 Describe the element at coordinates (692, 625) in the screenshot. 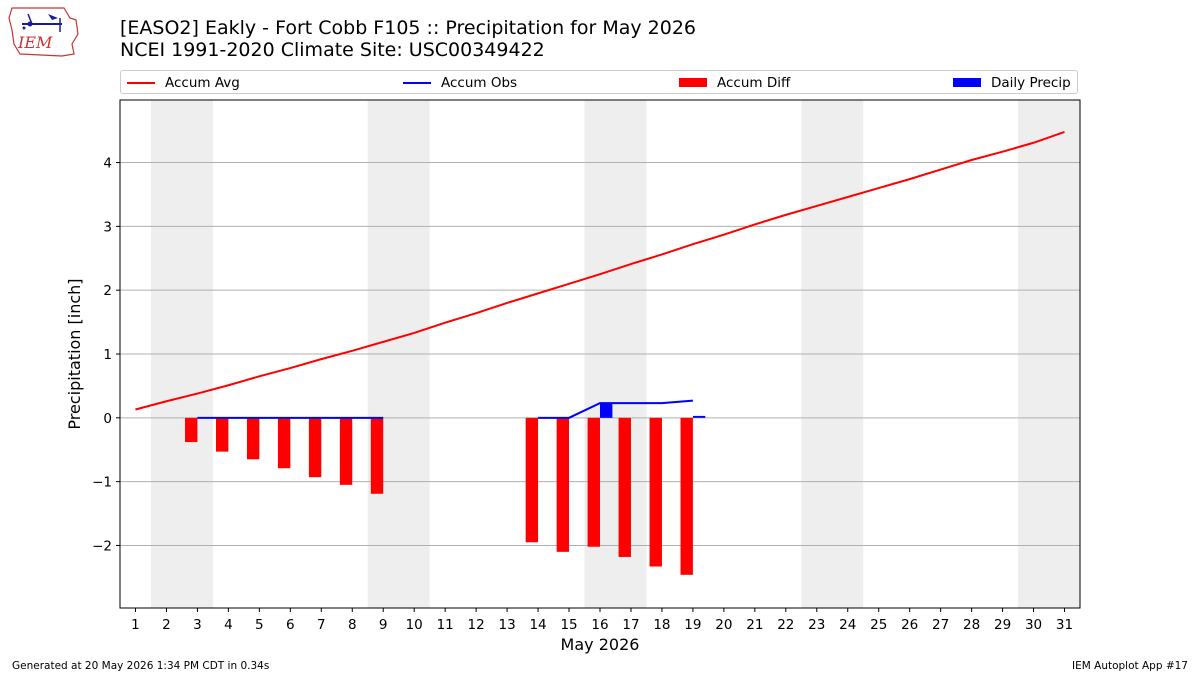

I see `x-tick-label: 19` at that location.